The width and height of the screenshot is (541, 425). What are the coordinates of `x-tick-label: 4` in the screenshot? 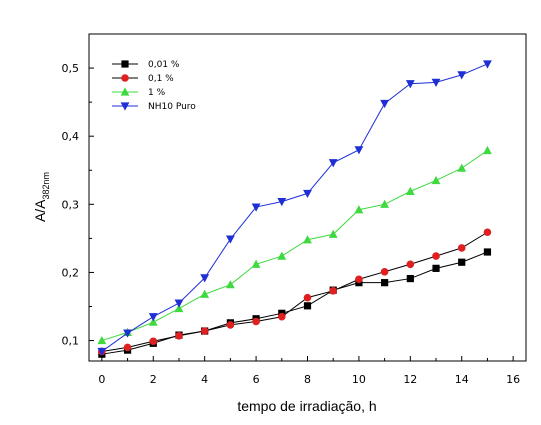 It's located at (204, 379).